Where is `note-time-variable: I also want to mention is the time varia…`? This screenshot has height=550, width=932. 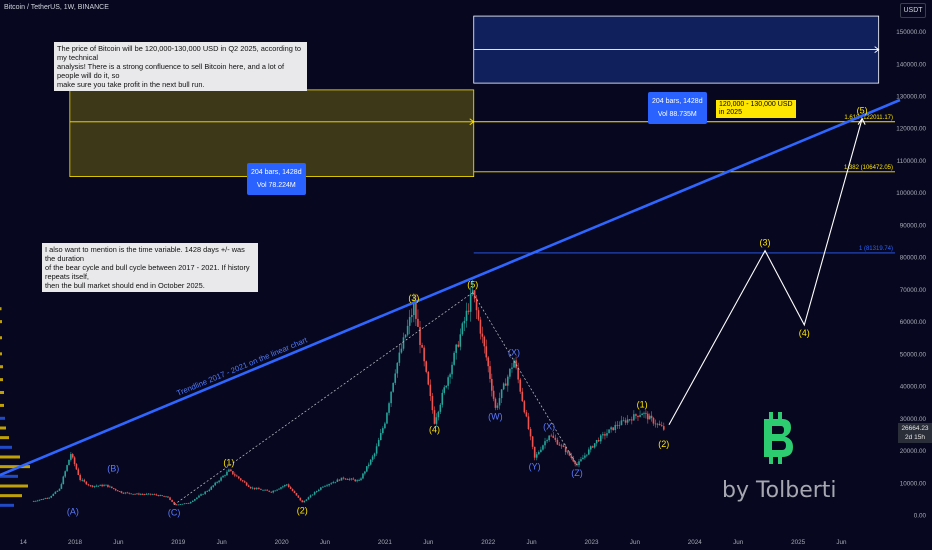
note-time-variable: I also want to mention is the time varia… is located at coordinates (150, 267).